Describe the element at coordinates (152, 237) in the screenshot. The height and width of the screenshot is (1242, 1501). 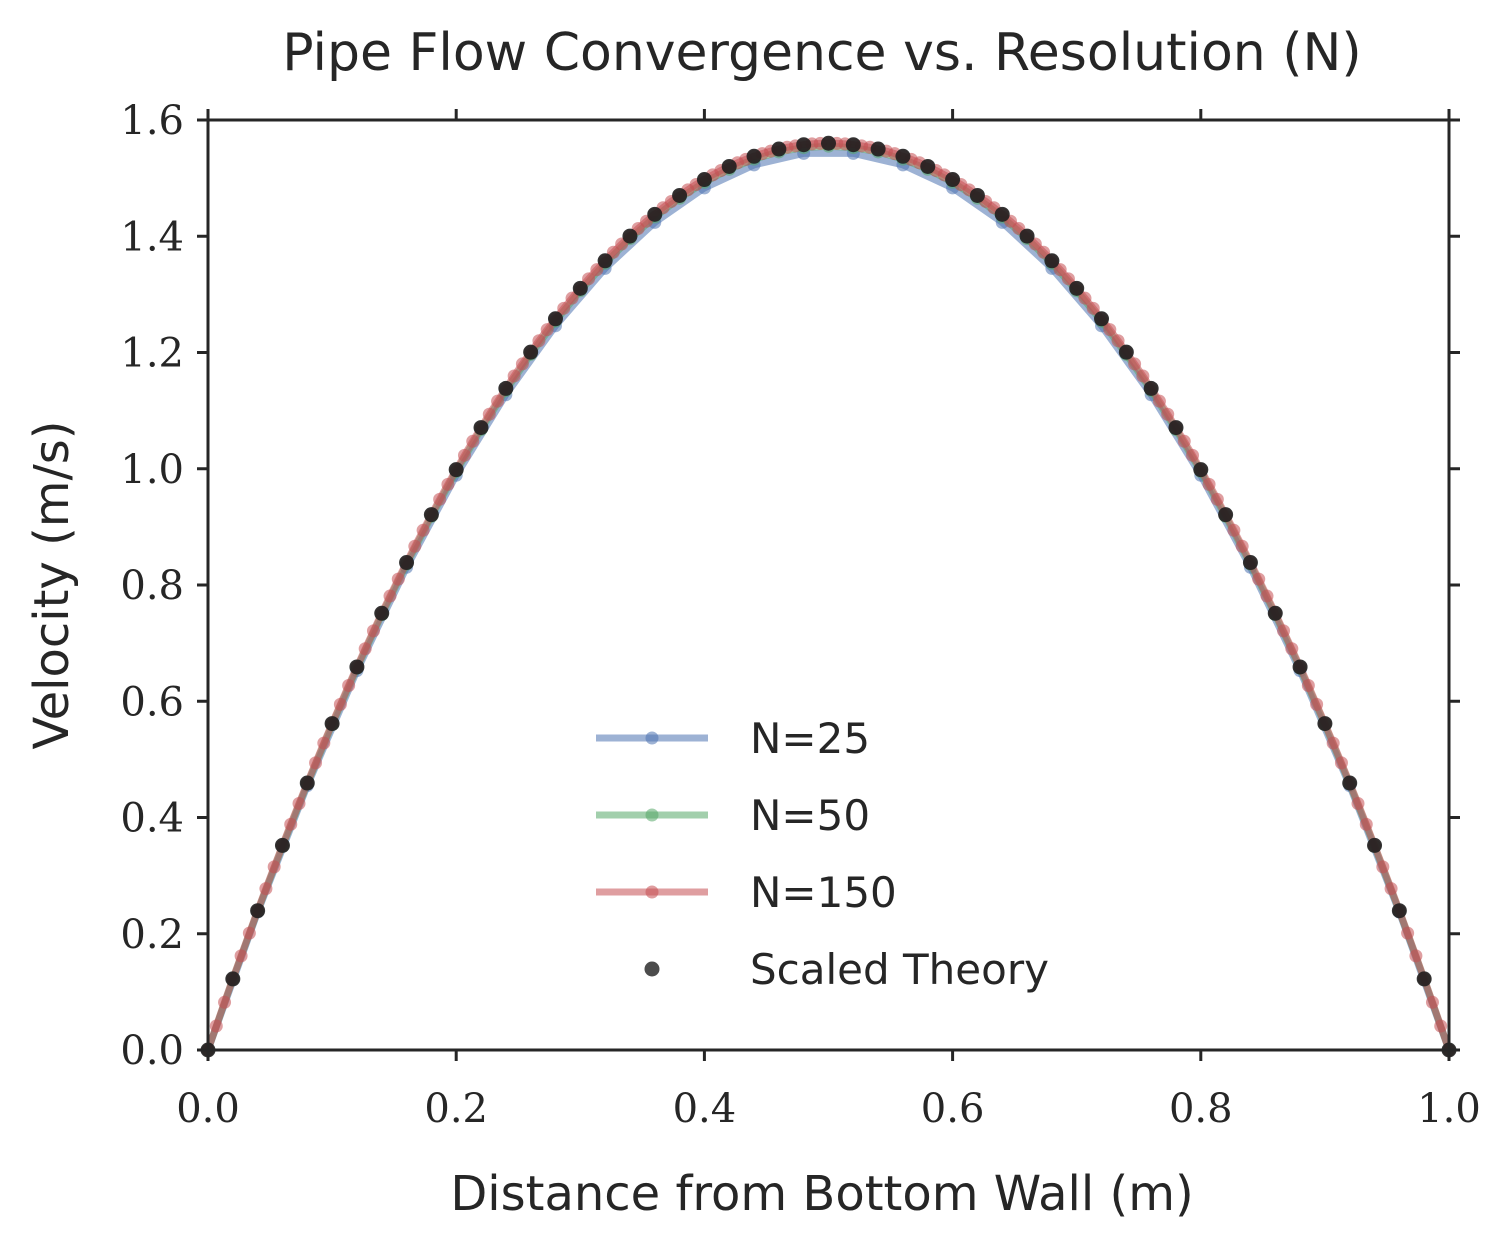
I see `y-tick-label: 1.4` at that location.